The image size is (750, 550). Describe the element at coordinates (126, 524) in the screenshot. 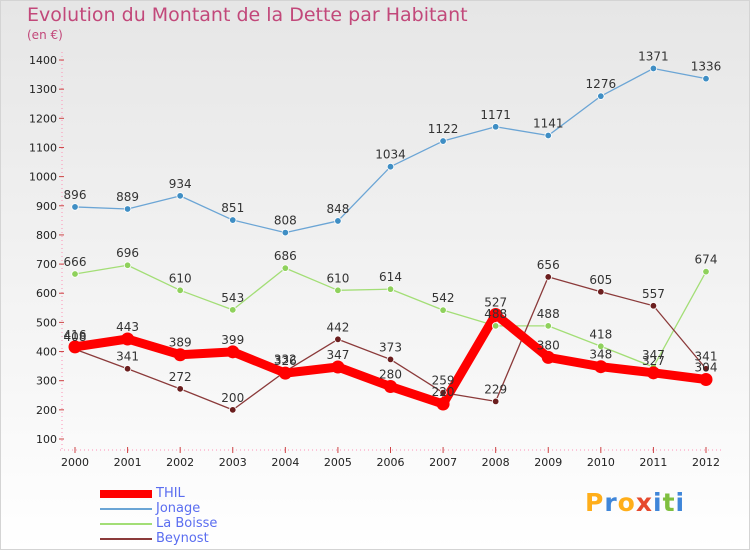

I see `legend-swatch-la-boisse` at that location.